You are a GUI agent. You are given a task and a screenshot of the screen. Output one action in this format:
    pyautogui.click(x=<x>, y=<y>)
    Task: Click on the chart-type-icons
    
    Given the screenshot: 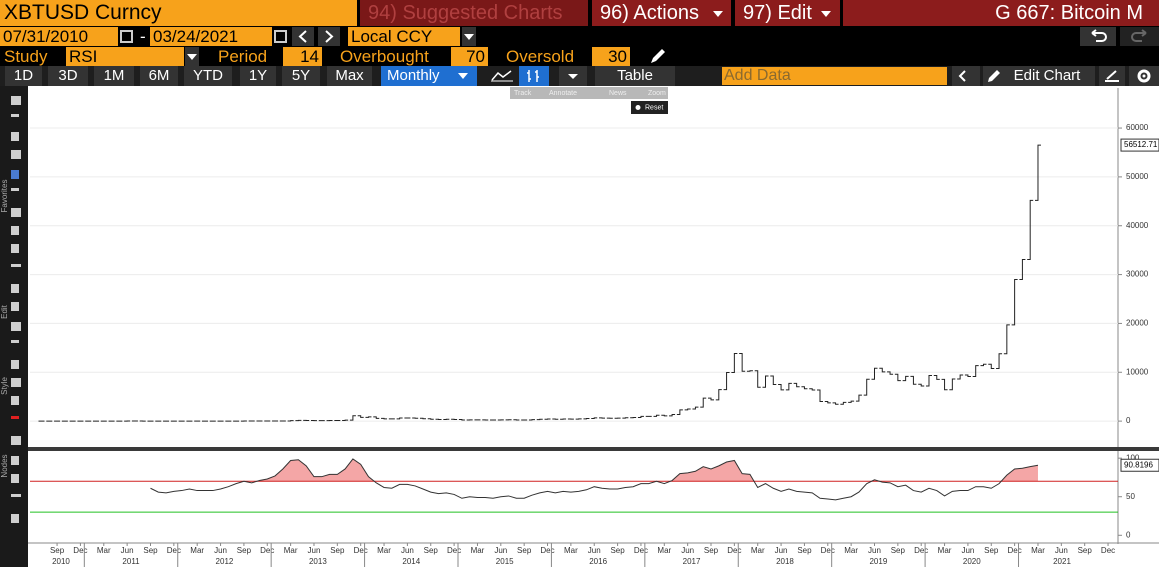 What is the action you would take?
    pyautogui.click(x=539, y=76)
    